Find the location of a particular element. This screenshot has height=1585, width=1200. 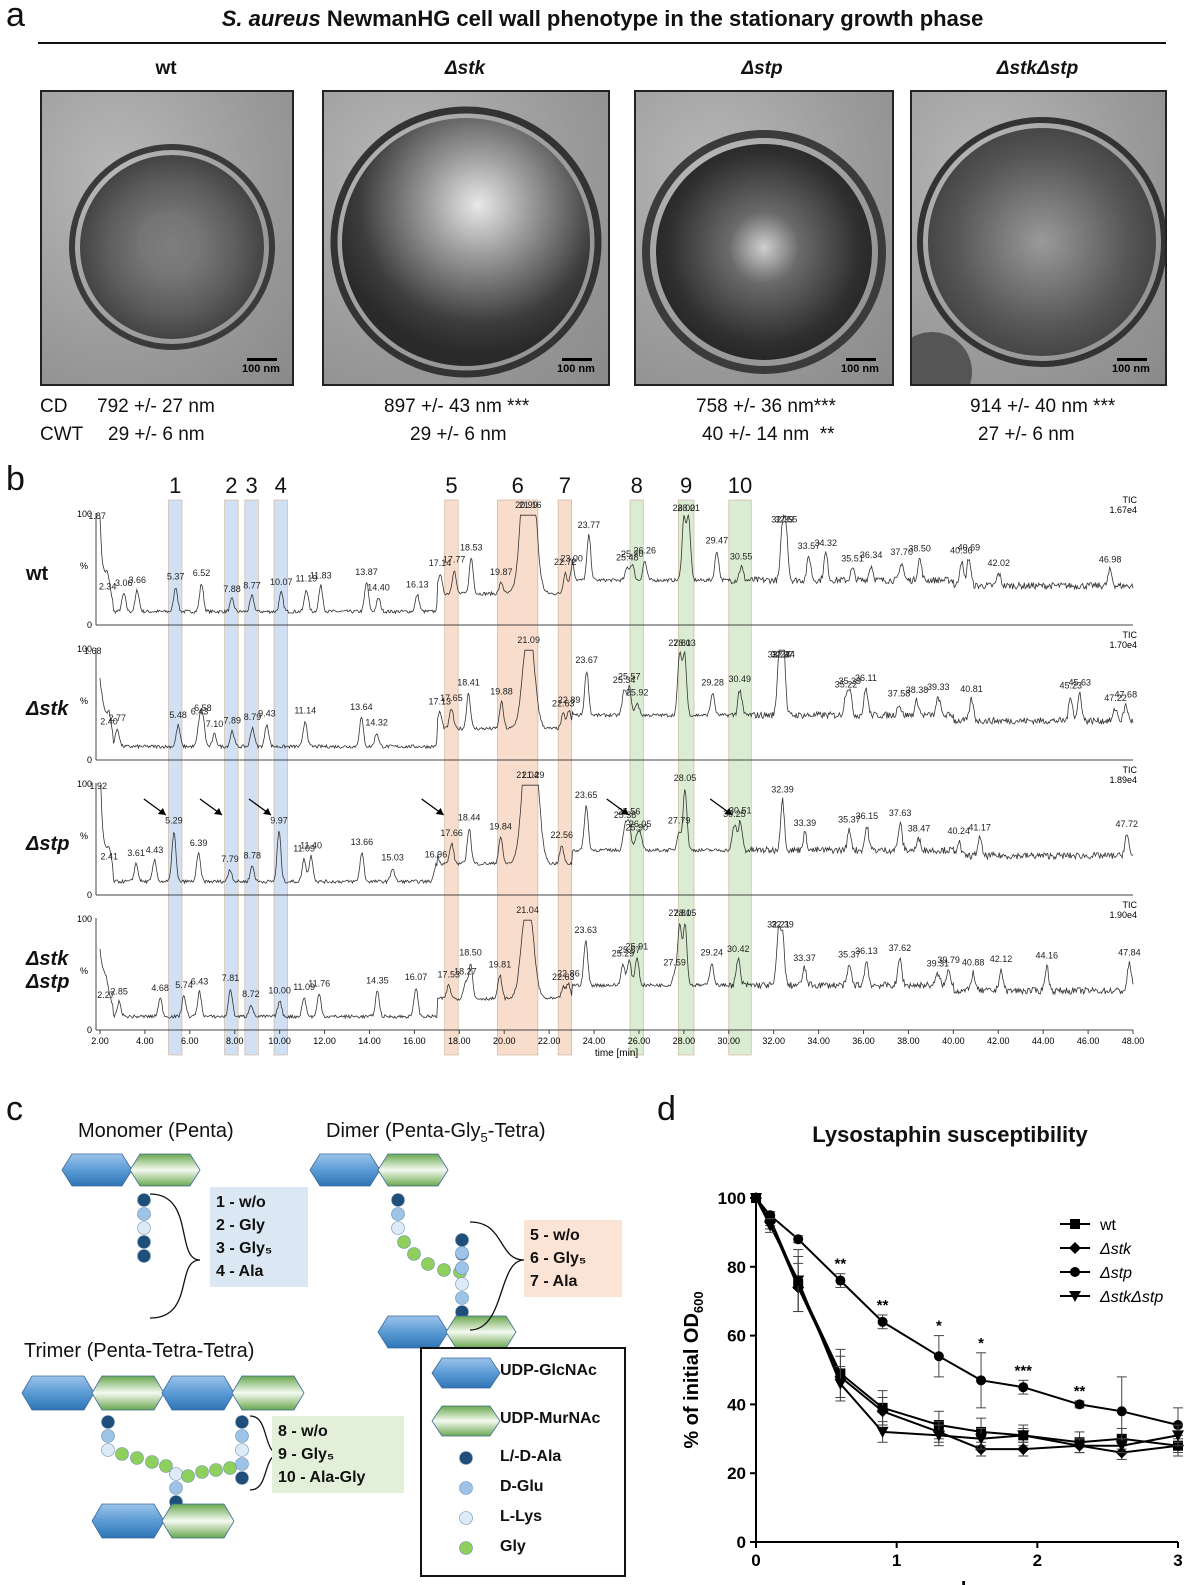

peak-time-label: 6.39 is located at coordinates (199, 843).